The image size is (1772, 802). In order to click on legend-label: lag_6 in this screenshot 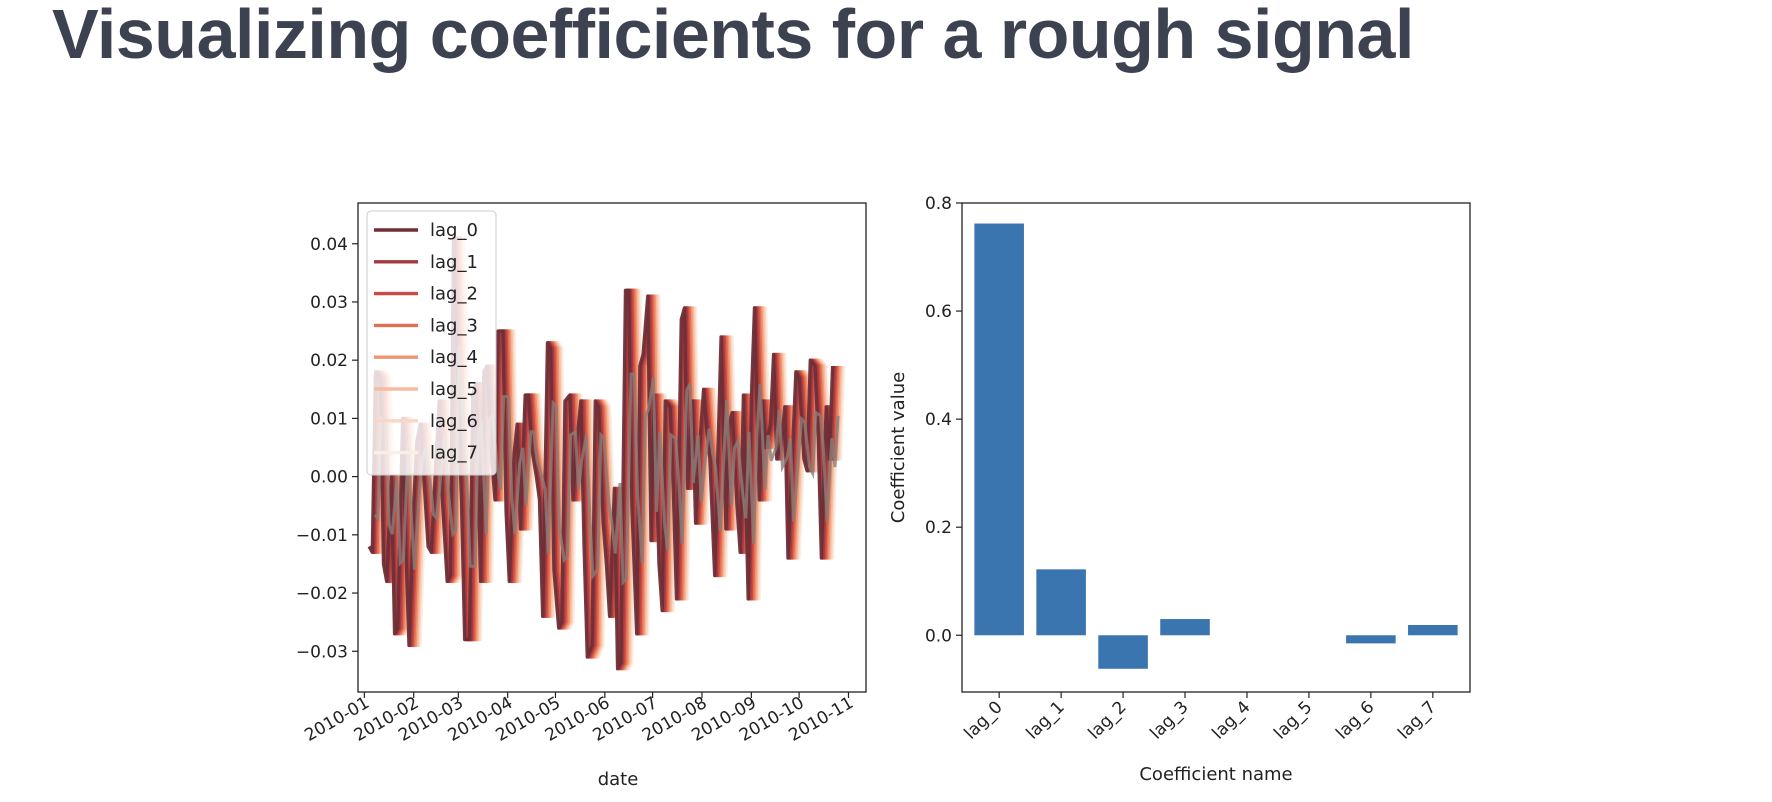, I will do `click(454, 421)`.